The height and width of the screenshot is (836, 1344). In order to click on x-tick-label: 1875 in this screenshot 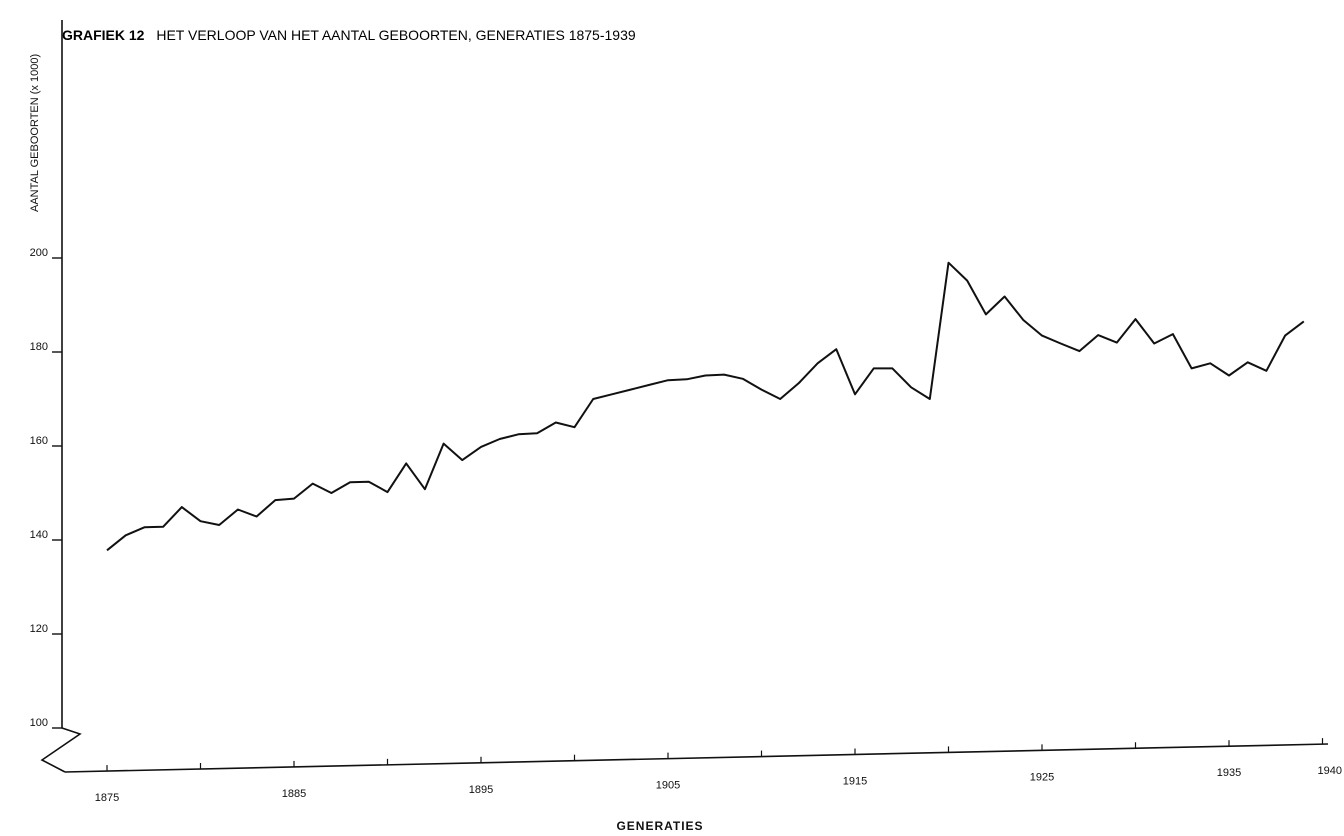, I will do `click(107, 798)`.